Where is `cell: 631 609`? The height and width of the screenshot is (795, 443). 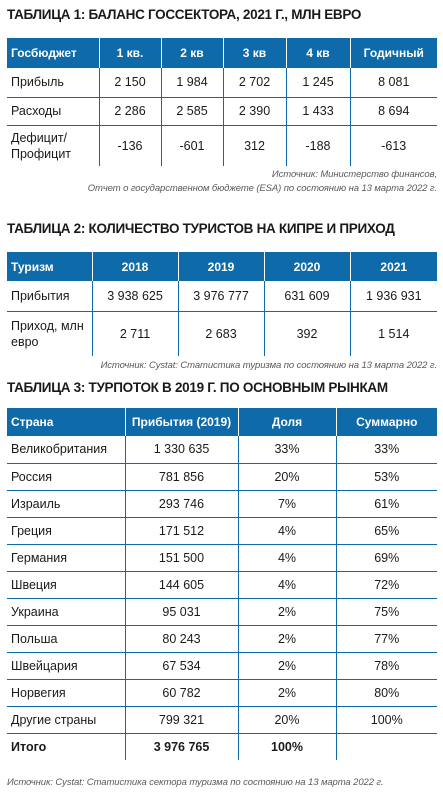 cell: 631 609 is located at coordinates (307, 296).